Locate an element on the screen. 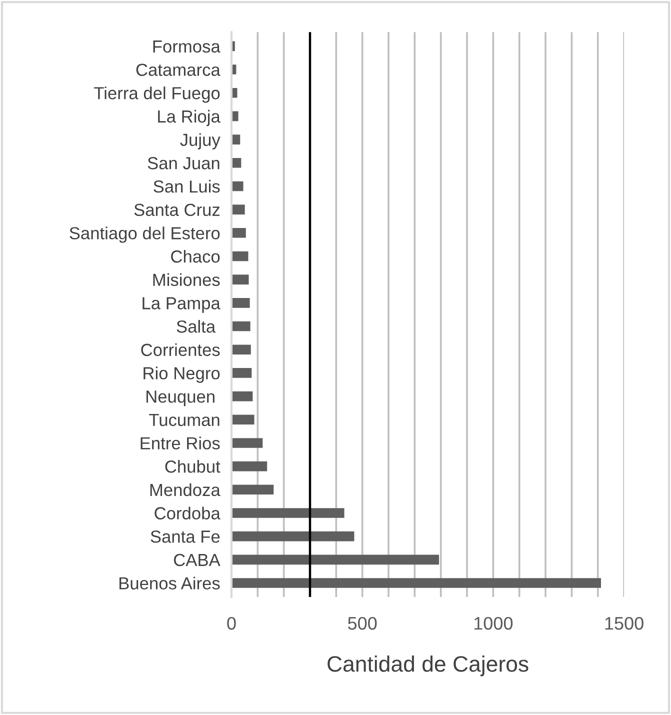 Image resolution: width=671 pixels, height=715 pixels. y-tick-label: Catamarca is located at coordinates (178, 70).